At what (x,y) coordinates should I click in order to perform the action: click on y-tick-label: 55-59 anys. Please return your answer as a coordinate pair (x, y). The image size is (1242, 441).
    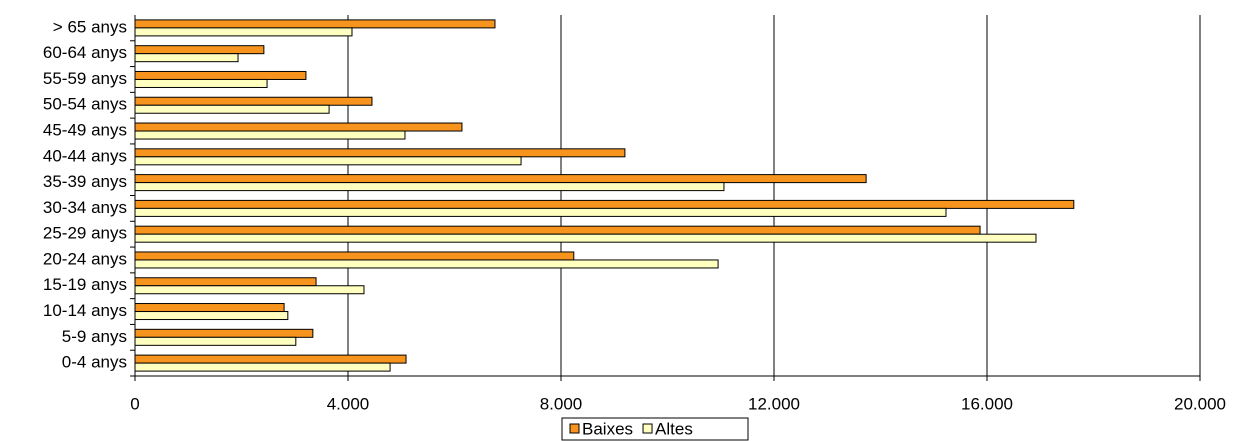
    Looking at the image, I should click on (85, 78).